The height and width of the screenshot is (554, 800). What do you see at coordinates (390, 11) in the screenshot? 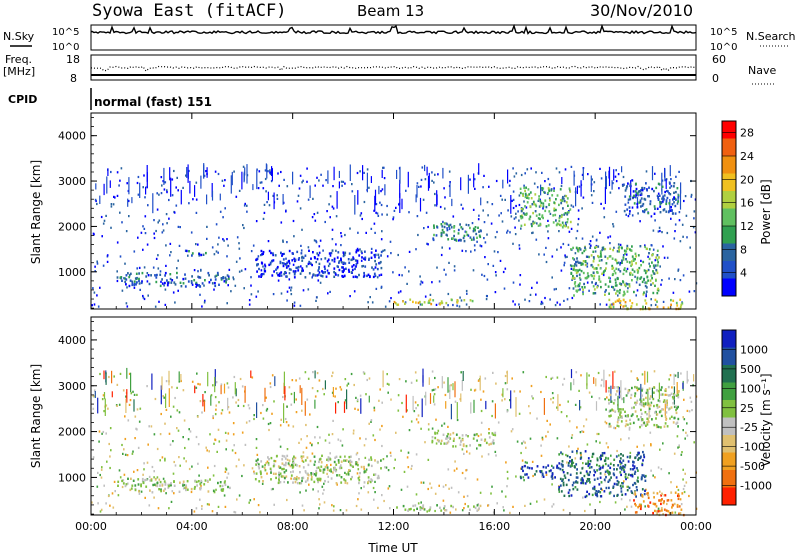
I see `beam-label: Beam 13` at bounding box center [390, 11].